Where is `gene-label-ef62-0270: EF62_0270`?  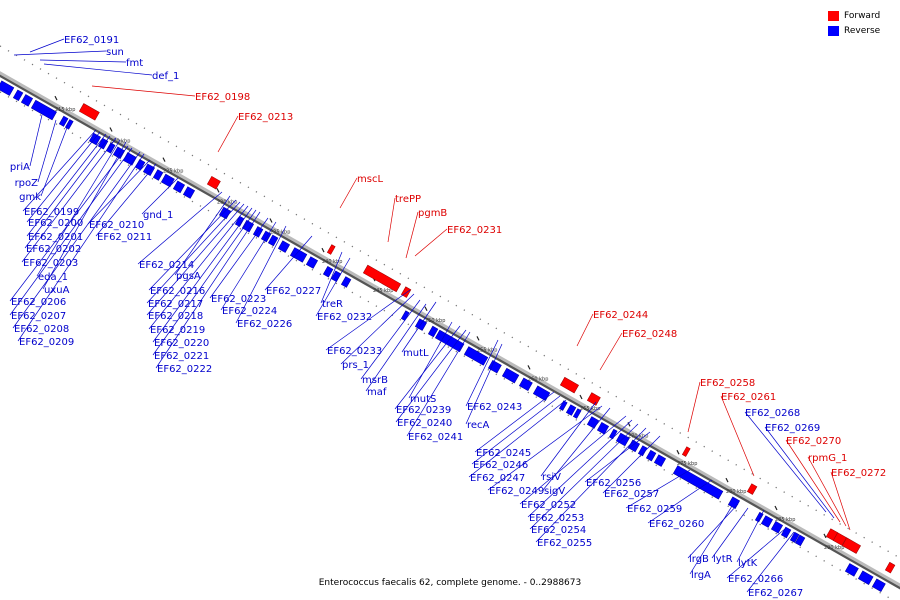
gene-label-ef62-0270: EF62_0270 is located at coordinates (813, 441).